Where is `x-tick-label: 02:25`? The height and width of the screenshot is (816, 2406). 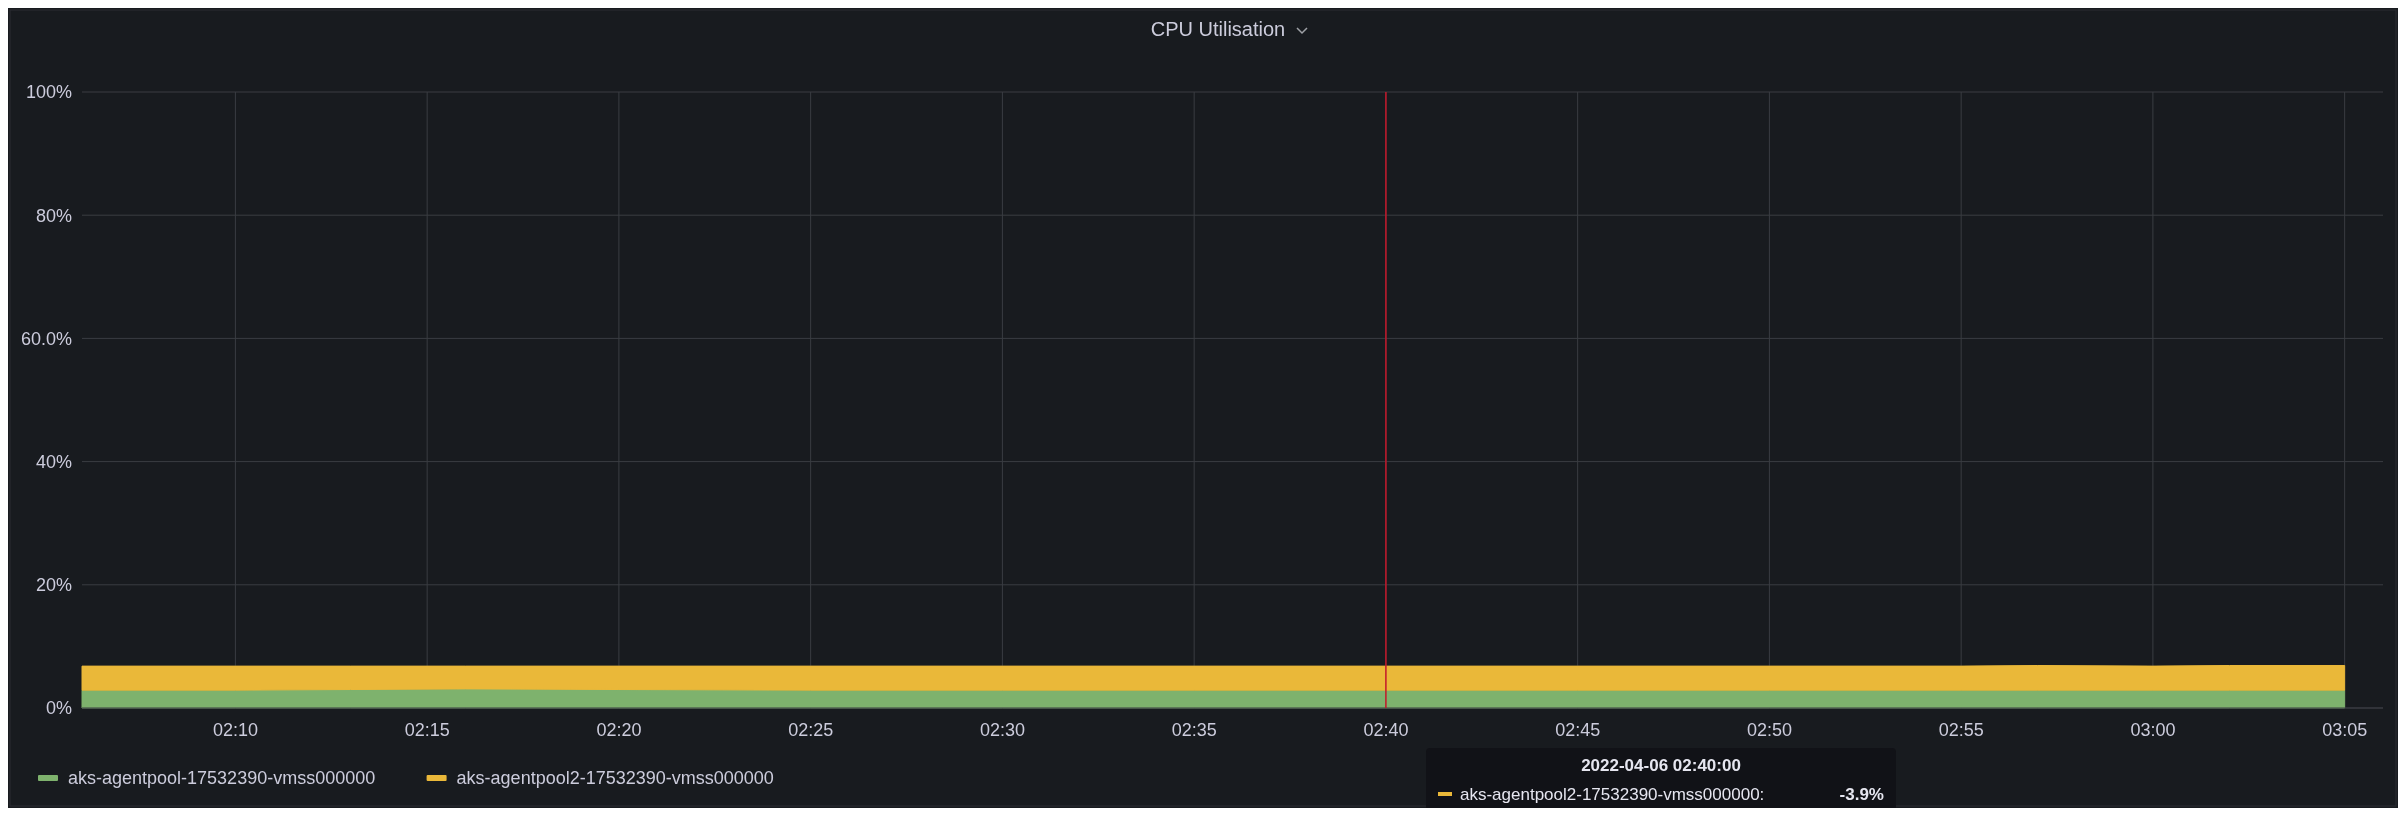
x-tick-label: 02:25 is located at coordinates (811, 730).